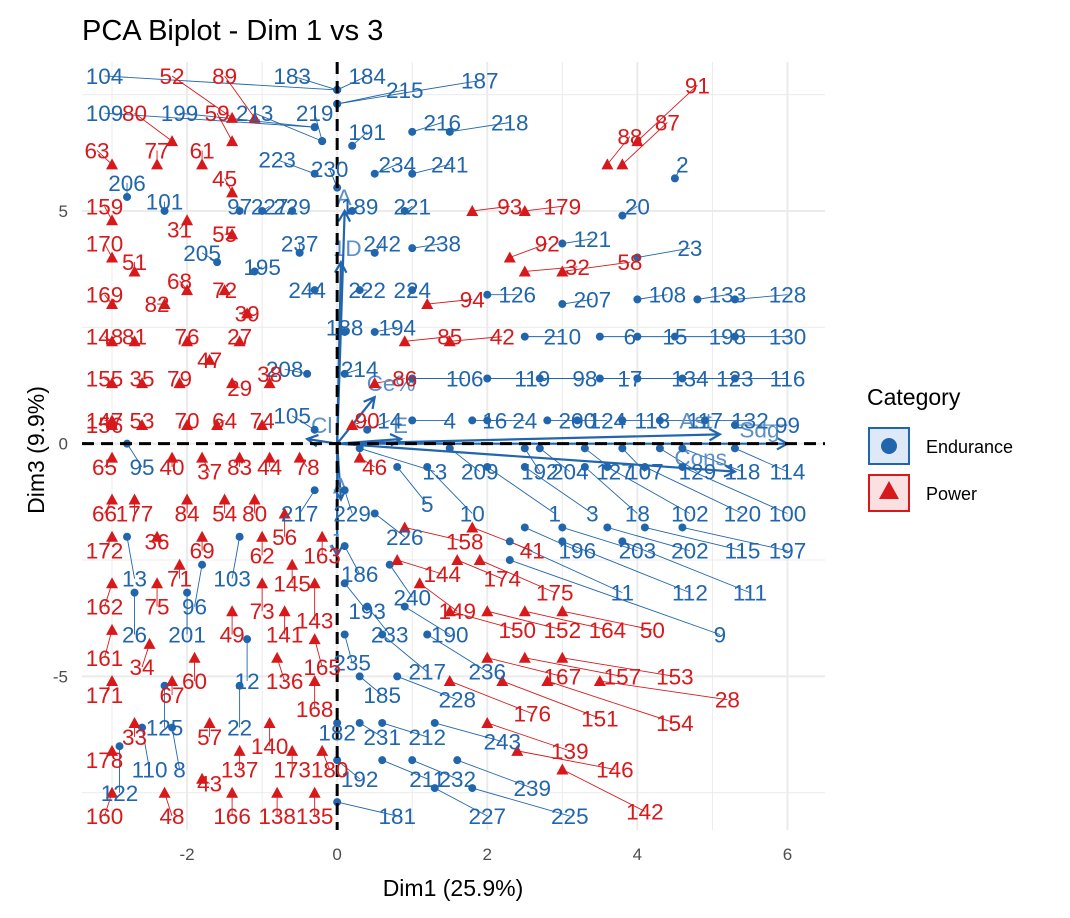 The width and height of the screenshot is (1070, 918). What do you see at coordinates (382, 737) in the screenshot?
I see `point-label-endurance: 231` at bounding box center [382, 737].